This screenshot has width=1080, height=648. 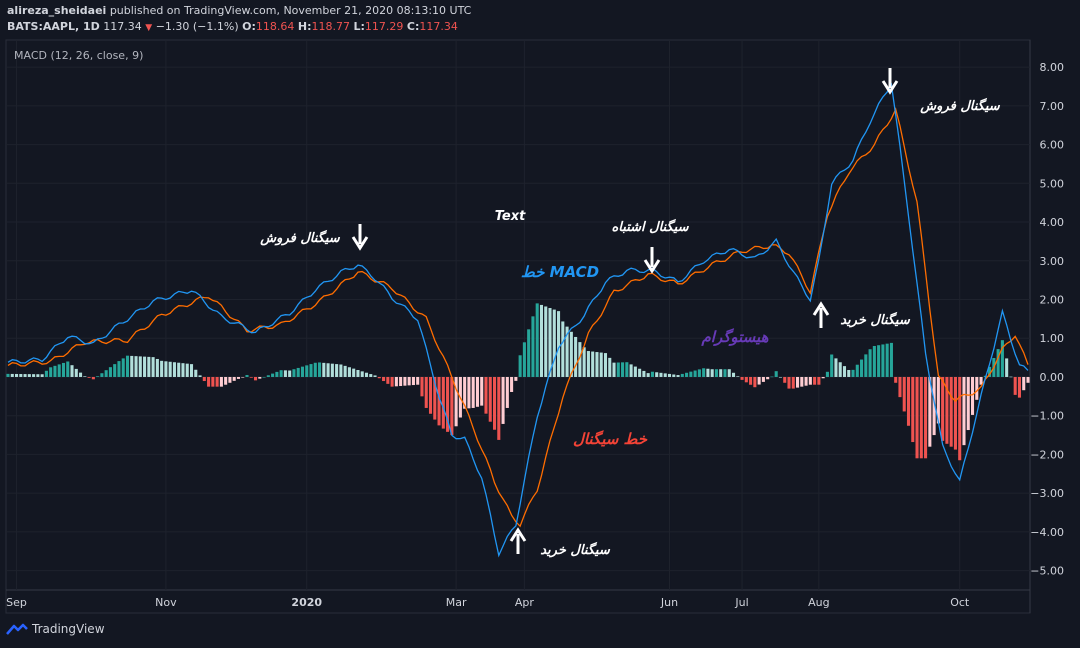 What do you see at coordinates (575, 549) in the screenshot?
I see `annotation-buy-1: سیگنال خرید` at bounding box center [575, 549].